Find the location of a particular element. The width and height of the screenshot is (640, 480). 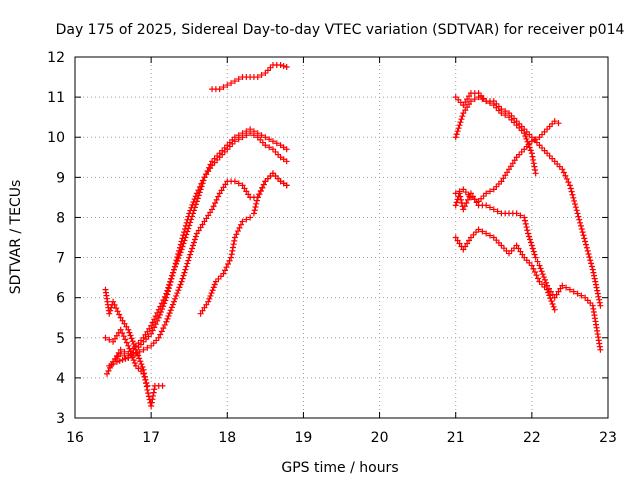

y-tick-label: 12 is located at coordinates (56, 58).